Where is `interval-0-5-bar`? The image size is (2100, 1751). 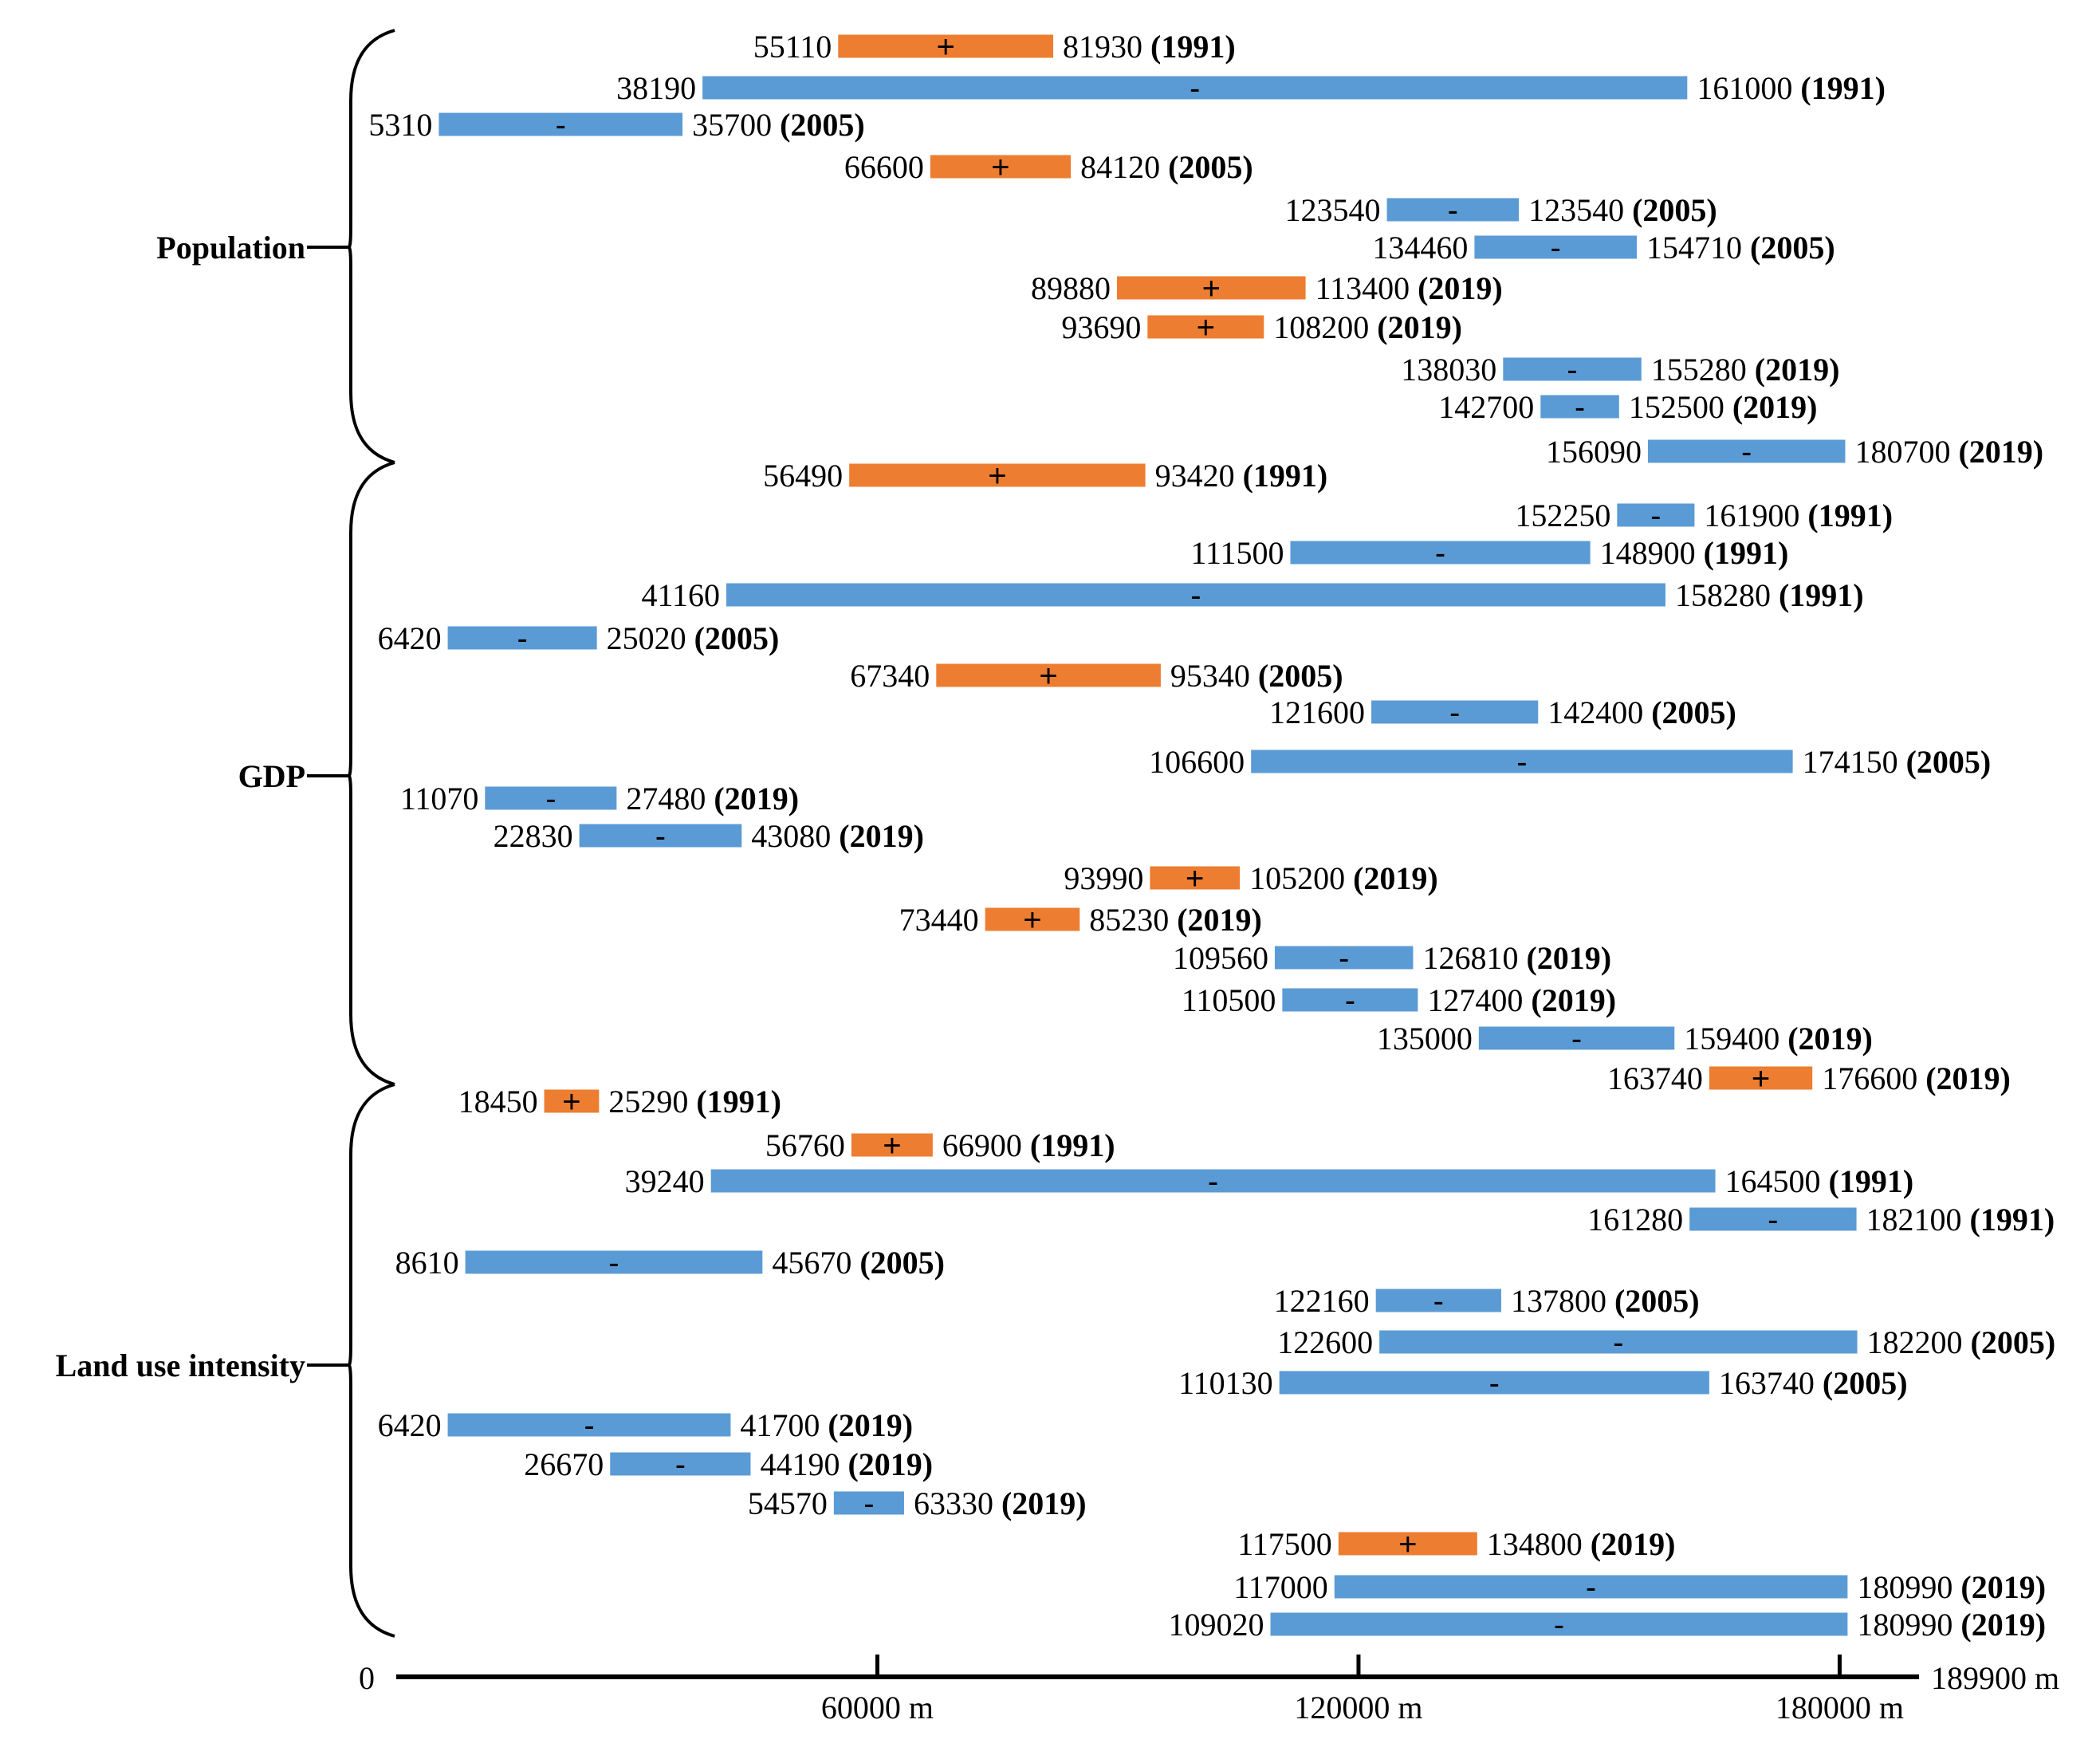 interval-0-5-bar is located at coordinates (1556, 247).